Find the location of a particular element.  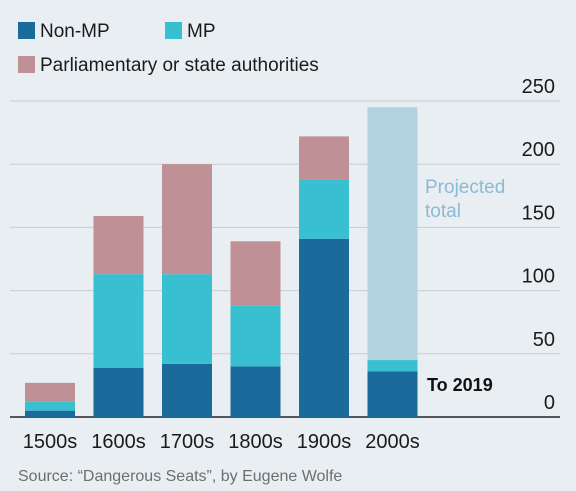

y-tick-label: 250 is located at coordinates (538, 87).